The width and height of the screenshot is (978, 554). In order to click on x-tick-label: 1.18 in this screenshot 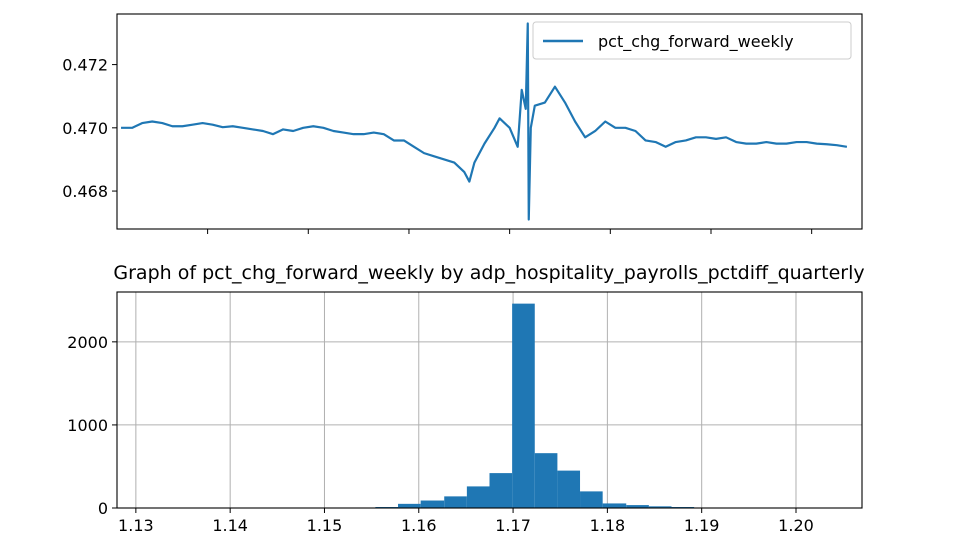, I will do `click(608, 525)`.